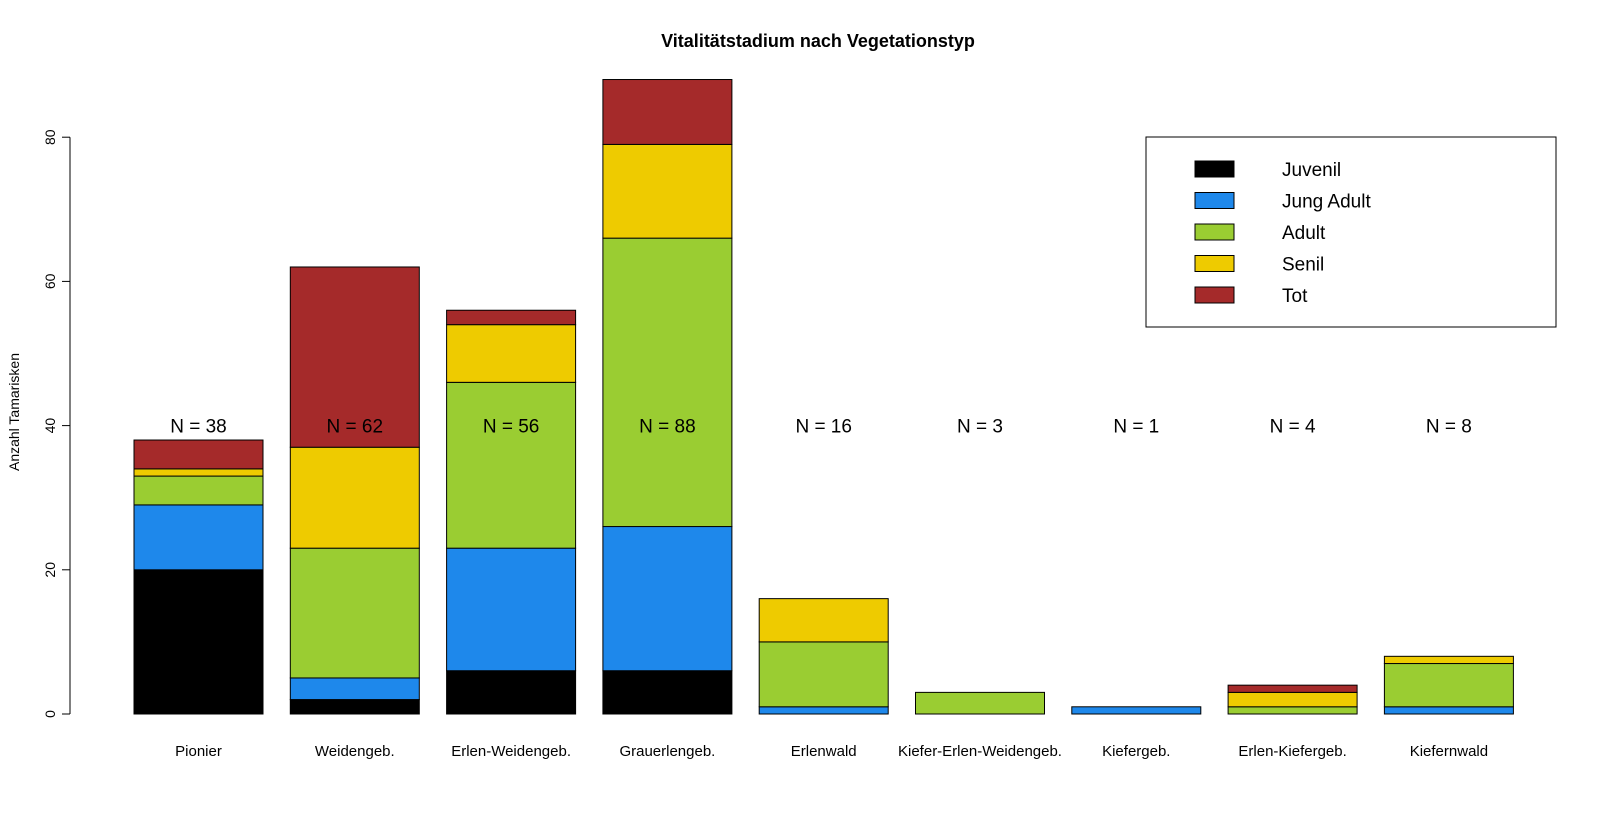 This screenshot has width=1600, height=817. I want to click on category-label: Erlenwald, so click(824, 751).